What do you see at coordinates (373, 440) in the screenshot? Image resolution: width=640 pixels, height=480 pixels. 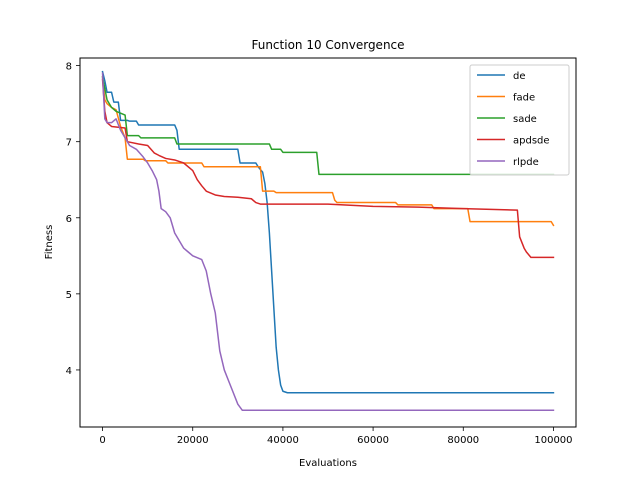 I see `x-tick-label: 60000` at bounding box center [373, 440].